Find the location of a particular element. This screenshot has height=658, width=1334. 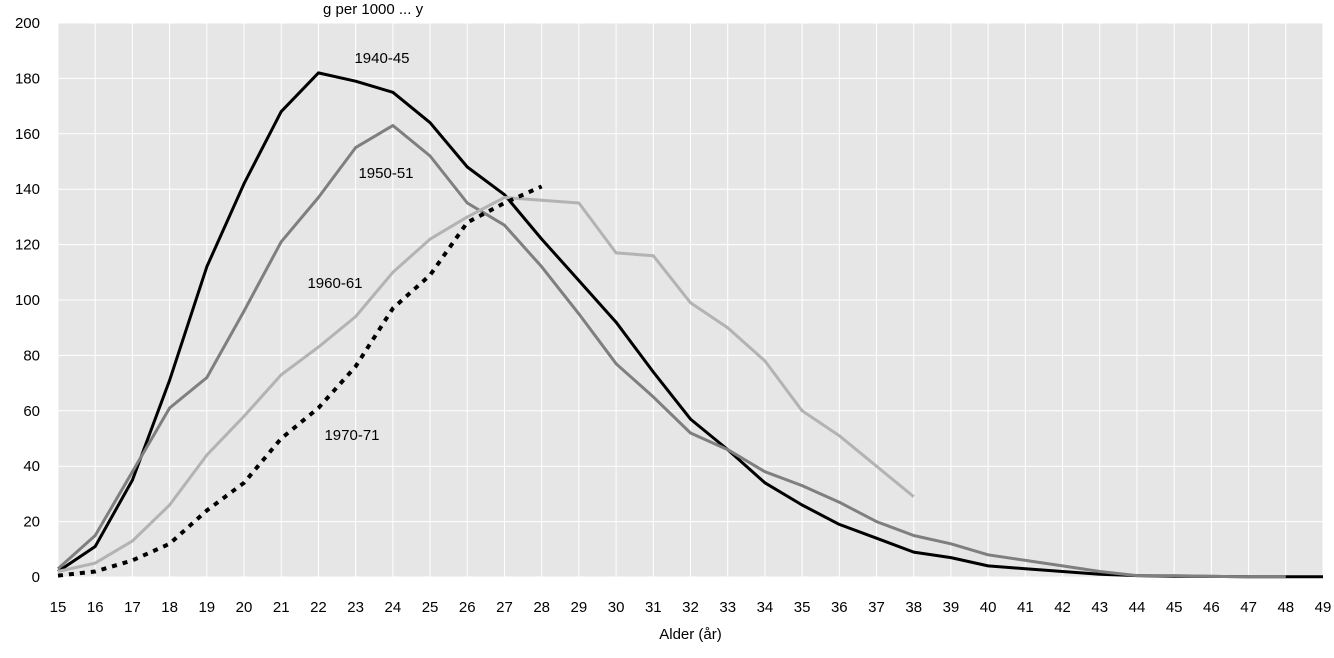

x-tick-label-24: 24 is located at coordinates (393, 607).